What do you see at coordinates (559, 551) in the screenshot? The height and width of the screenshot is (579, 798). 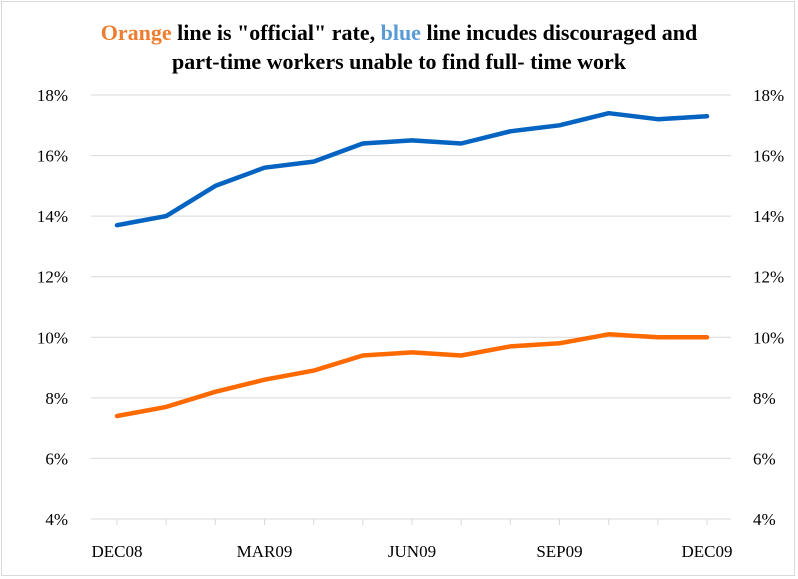 I see `x-tick-label: SEP09` at bounding box center [559, 551].